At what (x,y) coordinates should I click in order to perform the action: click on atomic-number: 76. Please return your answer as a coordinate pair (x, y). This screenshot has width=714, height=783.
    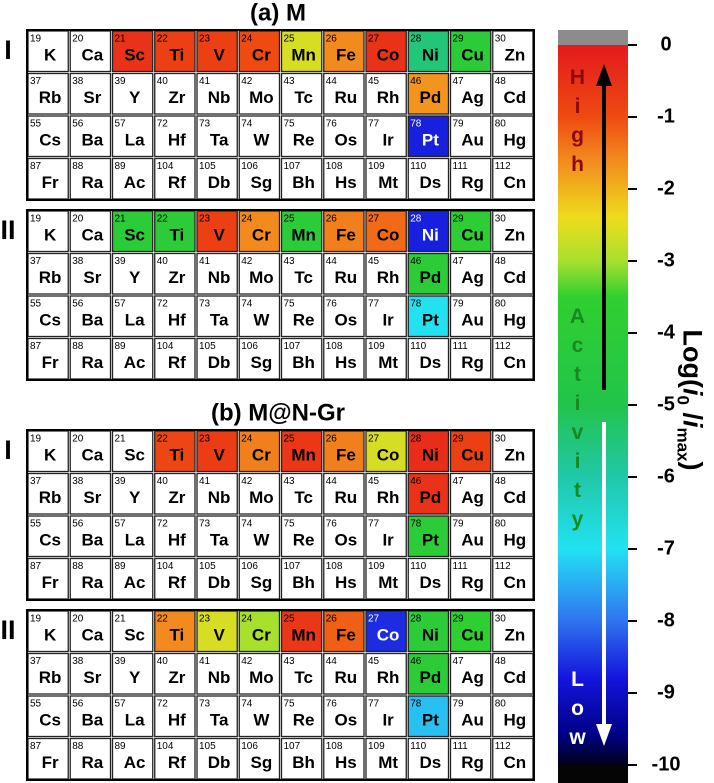
    Looking at the image, I should click on (332, 124).